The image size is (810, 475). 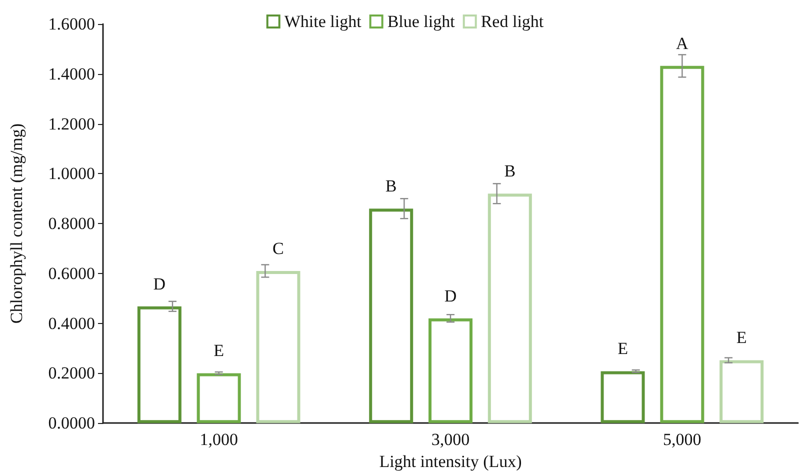 I want to click on y-tick-label: 1.0000, so click(x=71, y=174).